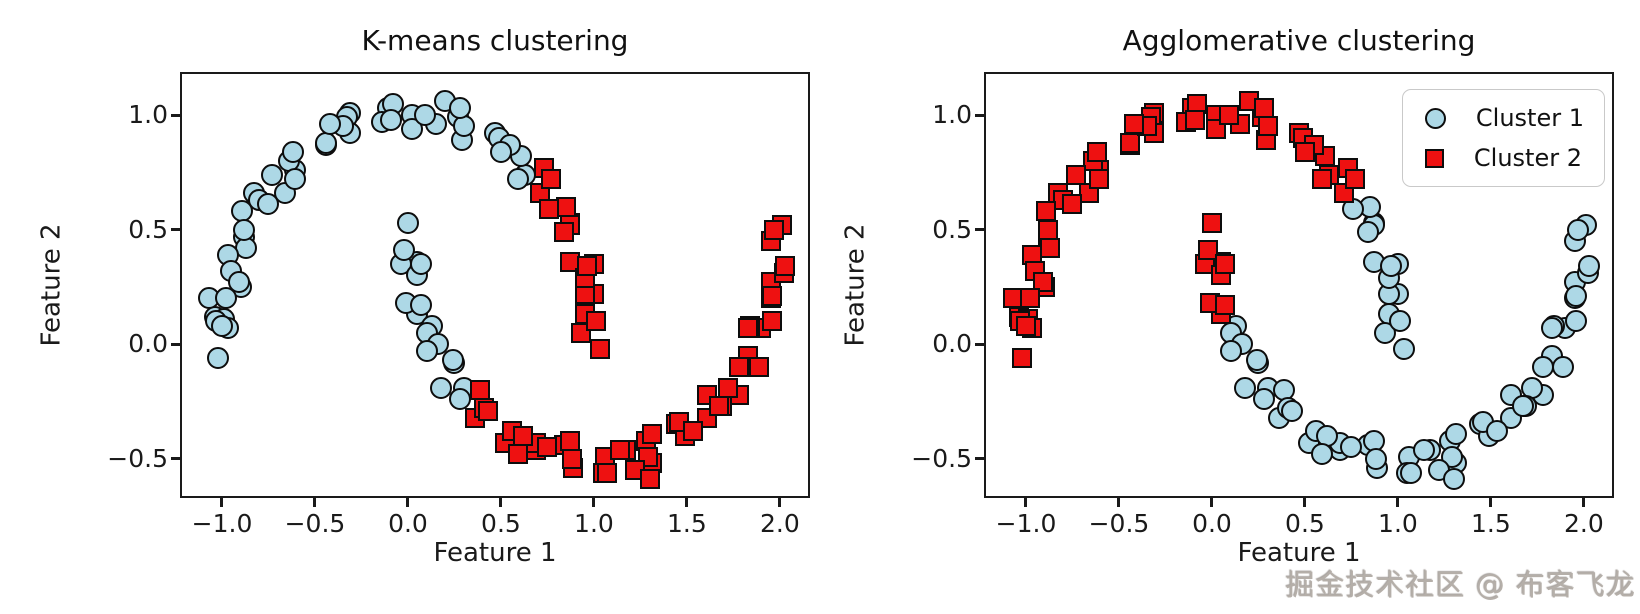  What do you see at coordinates (495, 40) in the screenshot?
I see `plot-title-kmeans: K-means clustering` at bounding box center [495, 40].